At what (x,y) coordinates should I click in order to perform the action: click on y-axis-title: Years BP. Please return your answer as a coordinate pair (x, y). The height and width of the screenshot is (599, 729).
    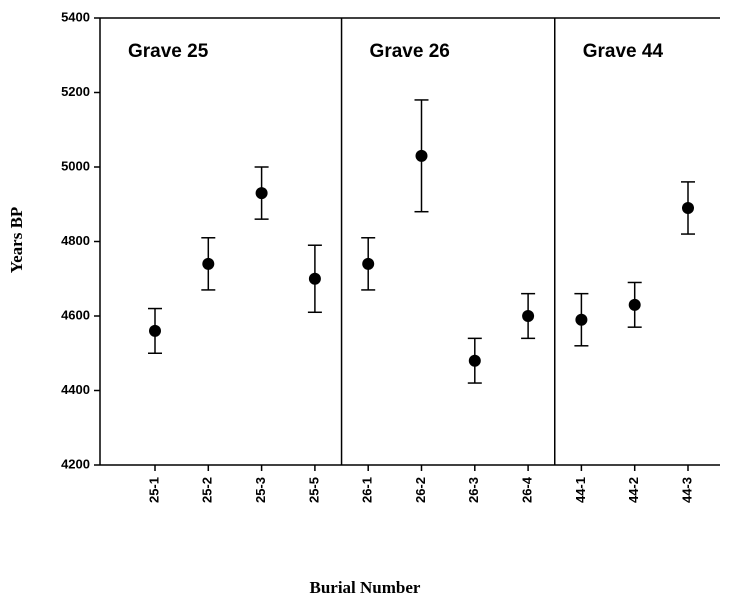
    Looking at the image, I should click on (16, 240).